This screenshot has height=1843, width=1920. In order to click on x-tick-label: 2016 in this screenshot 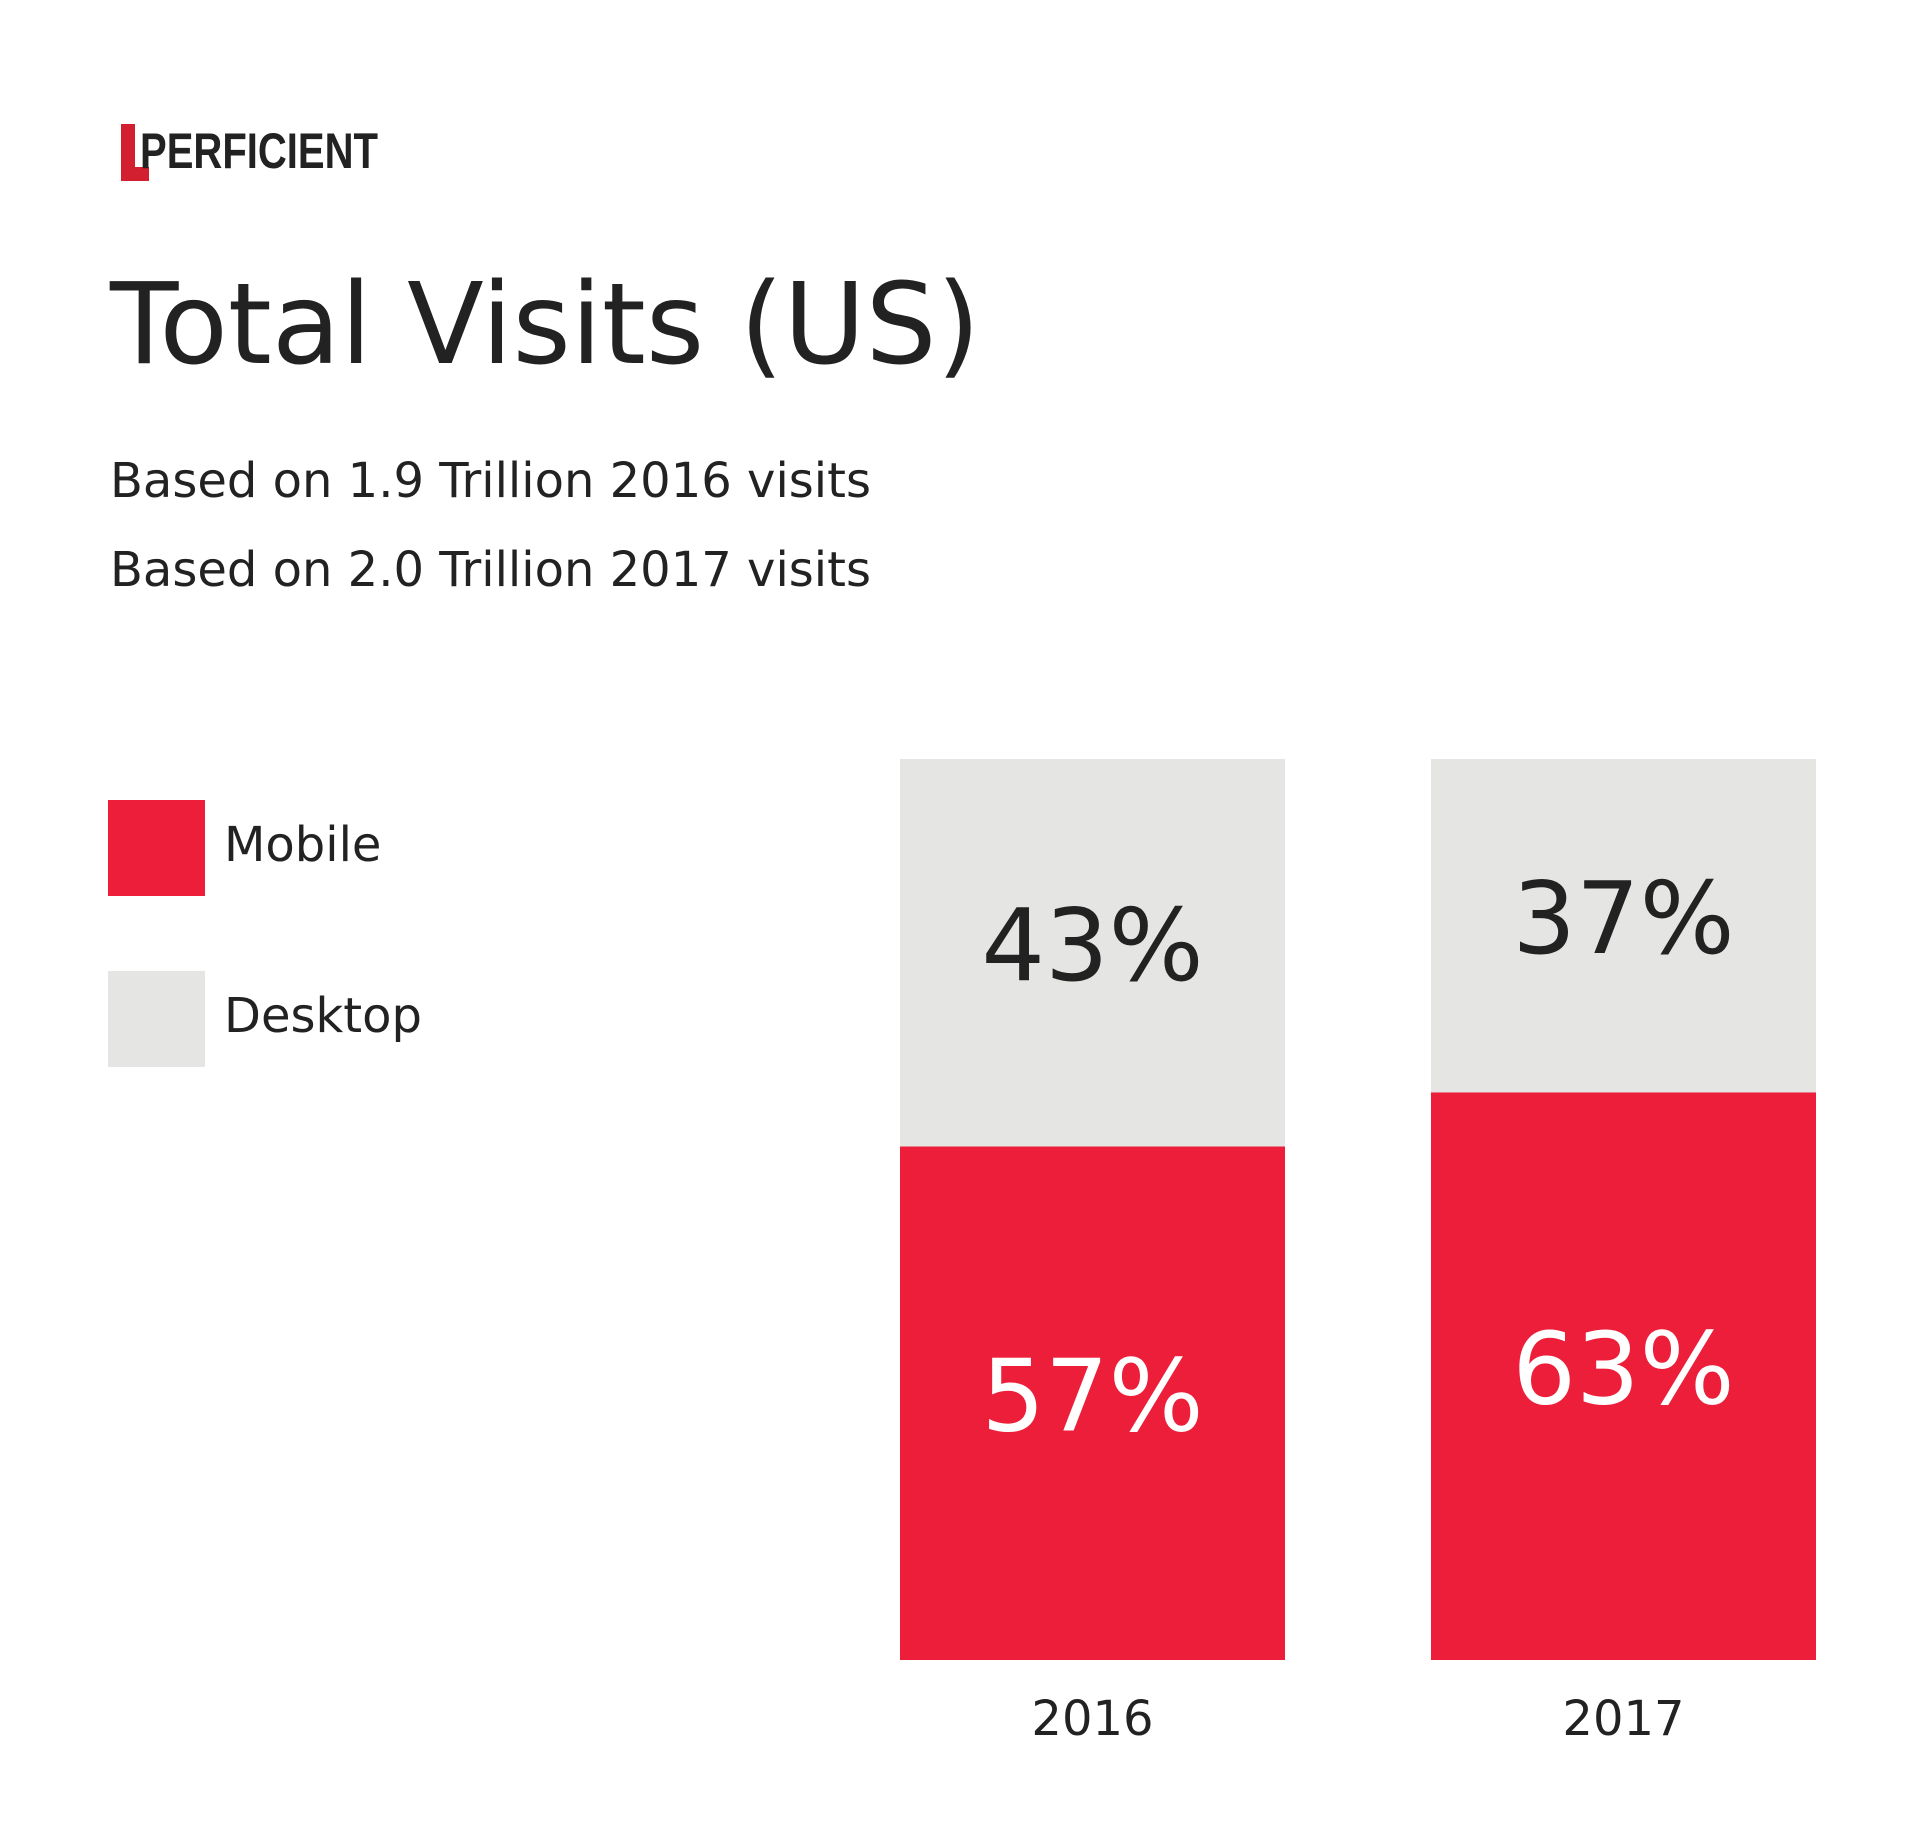, I will do `click(1092, 1719)`.